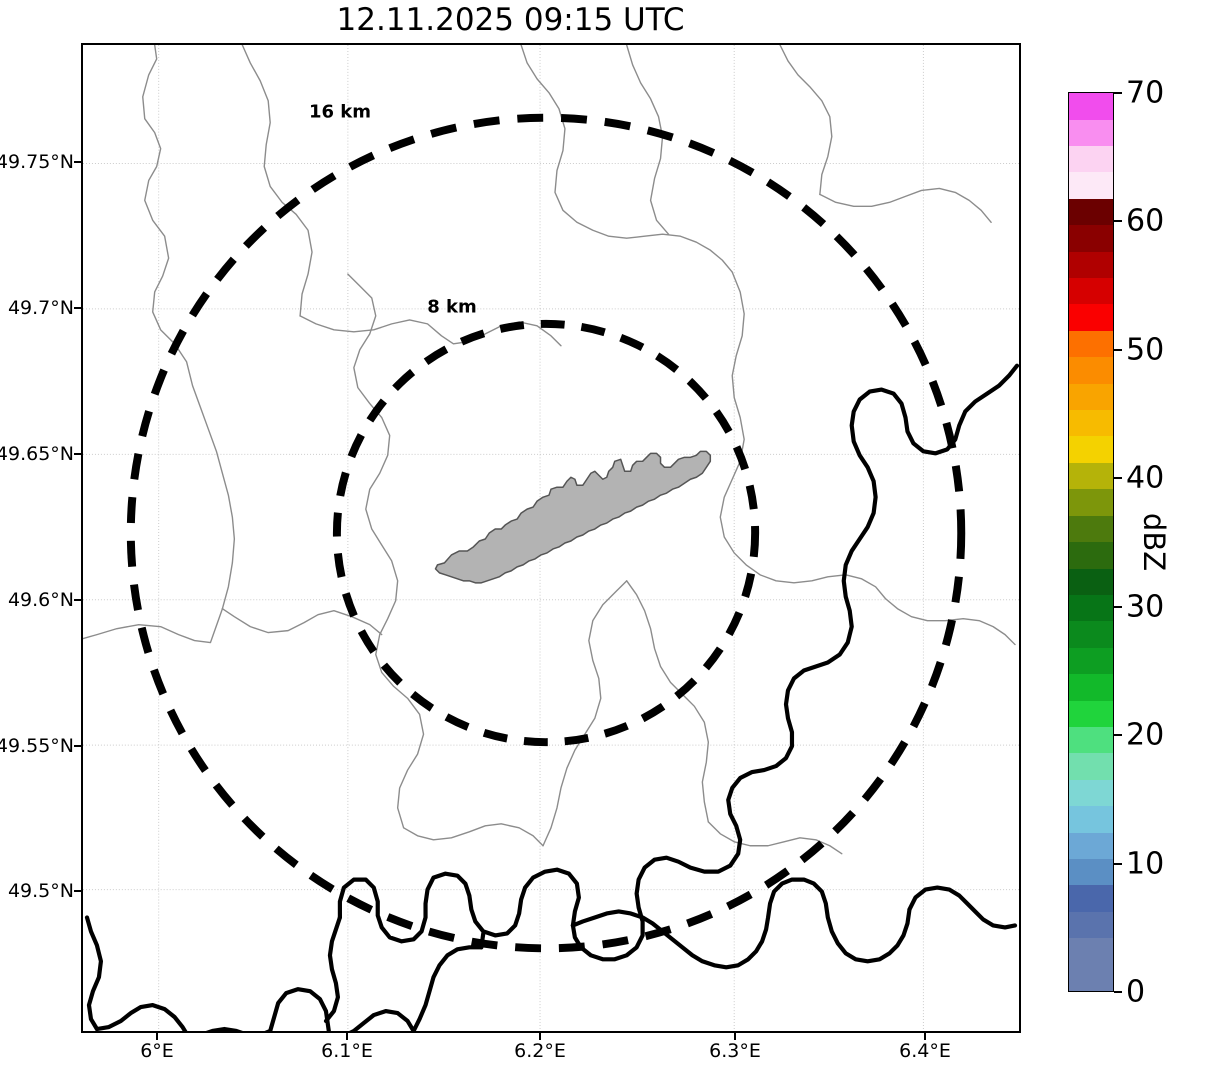 This screenshot has width=1207, height=1073. Describe the element at coordinates (573, 517) in the screenshot. I see `city-area-polygon` at that location.